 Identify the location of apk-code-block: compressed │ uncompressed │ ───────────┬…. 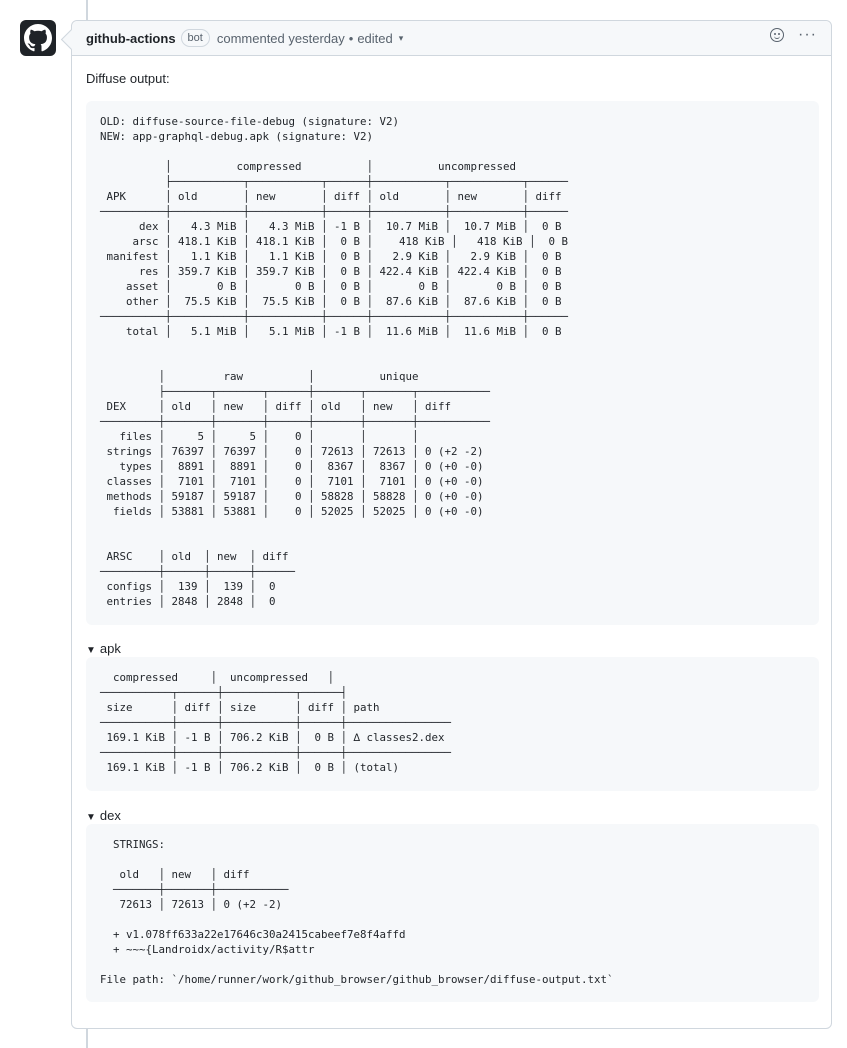
(452, 724).